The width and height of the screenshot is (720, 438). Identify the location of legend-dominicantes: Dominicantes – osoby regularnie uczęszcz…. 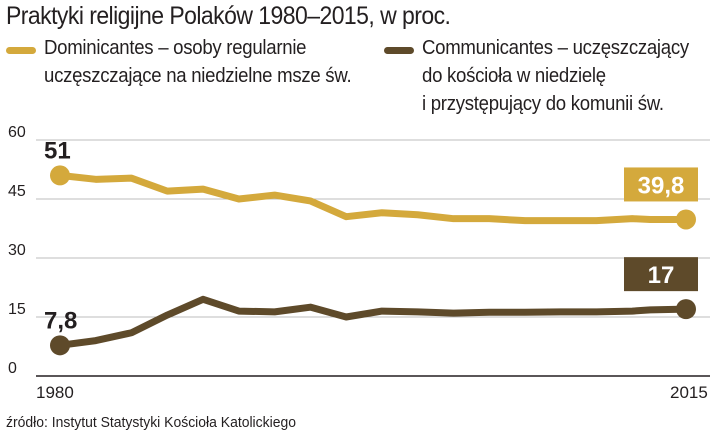
(191, 64).